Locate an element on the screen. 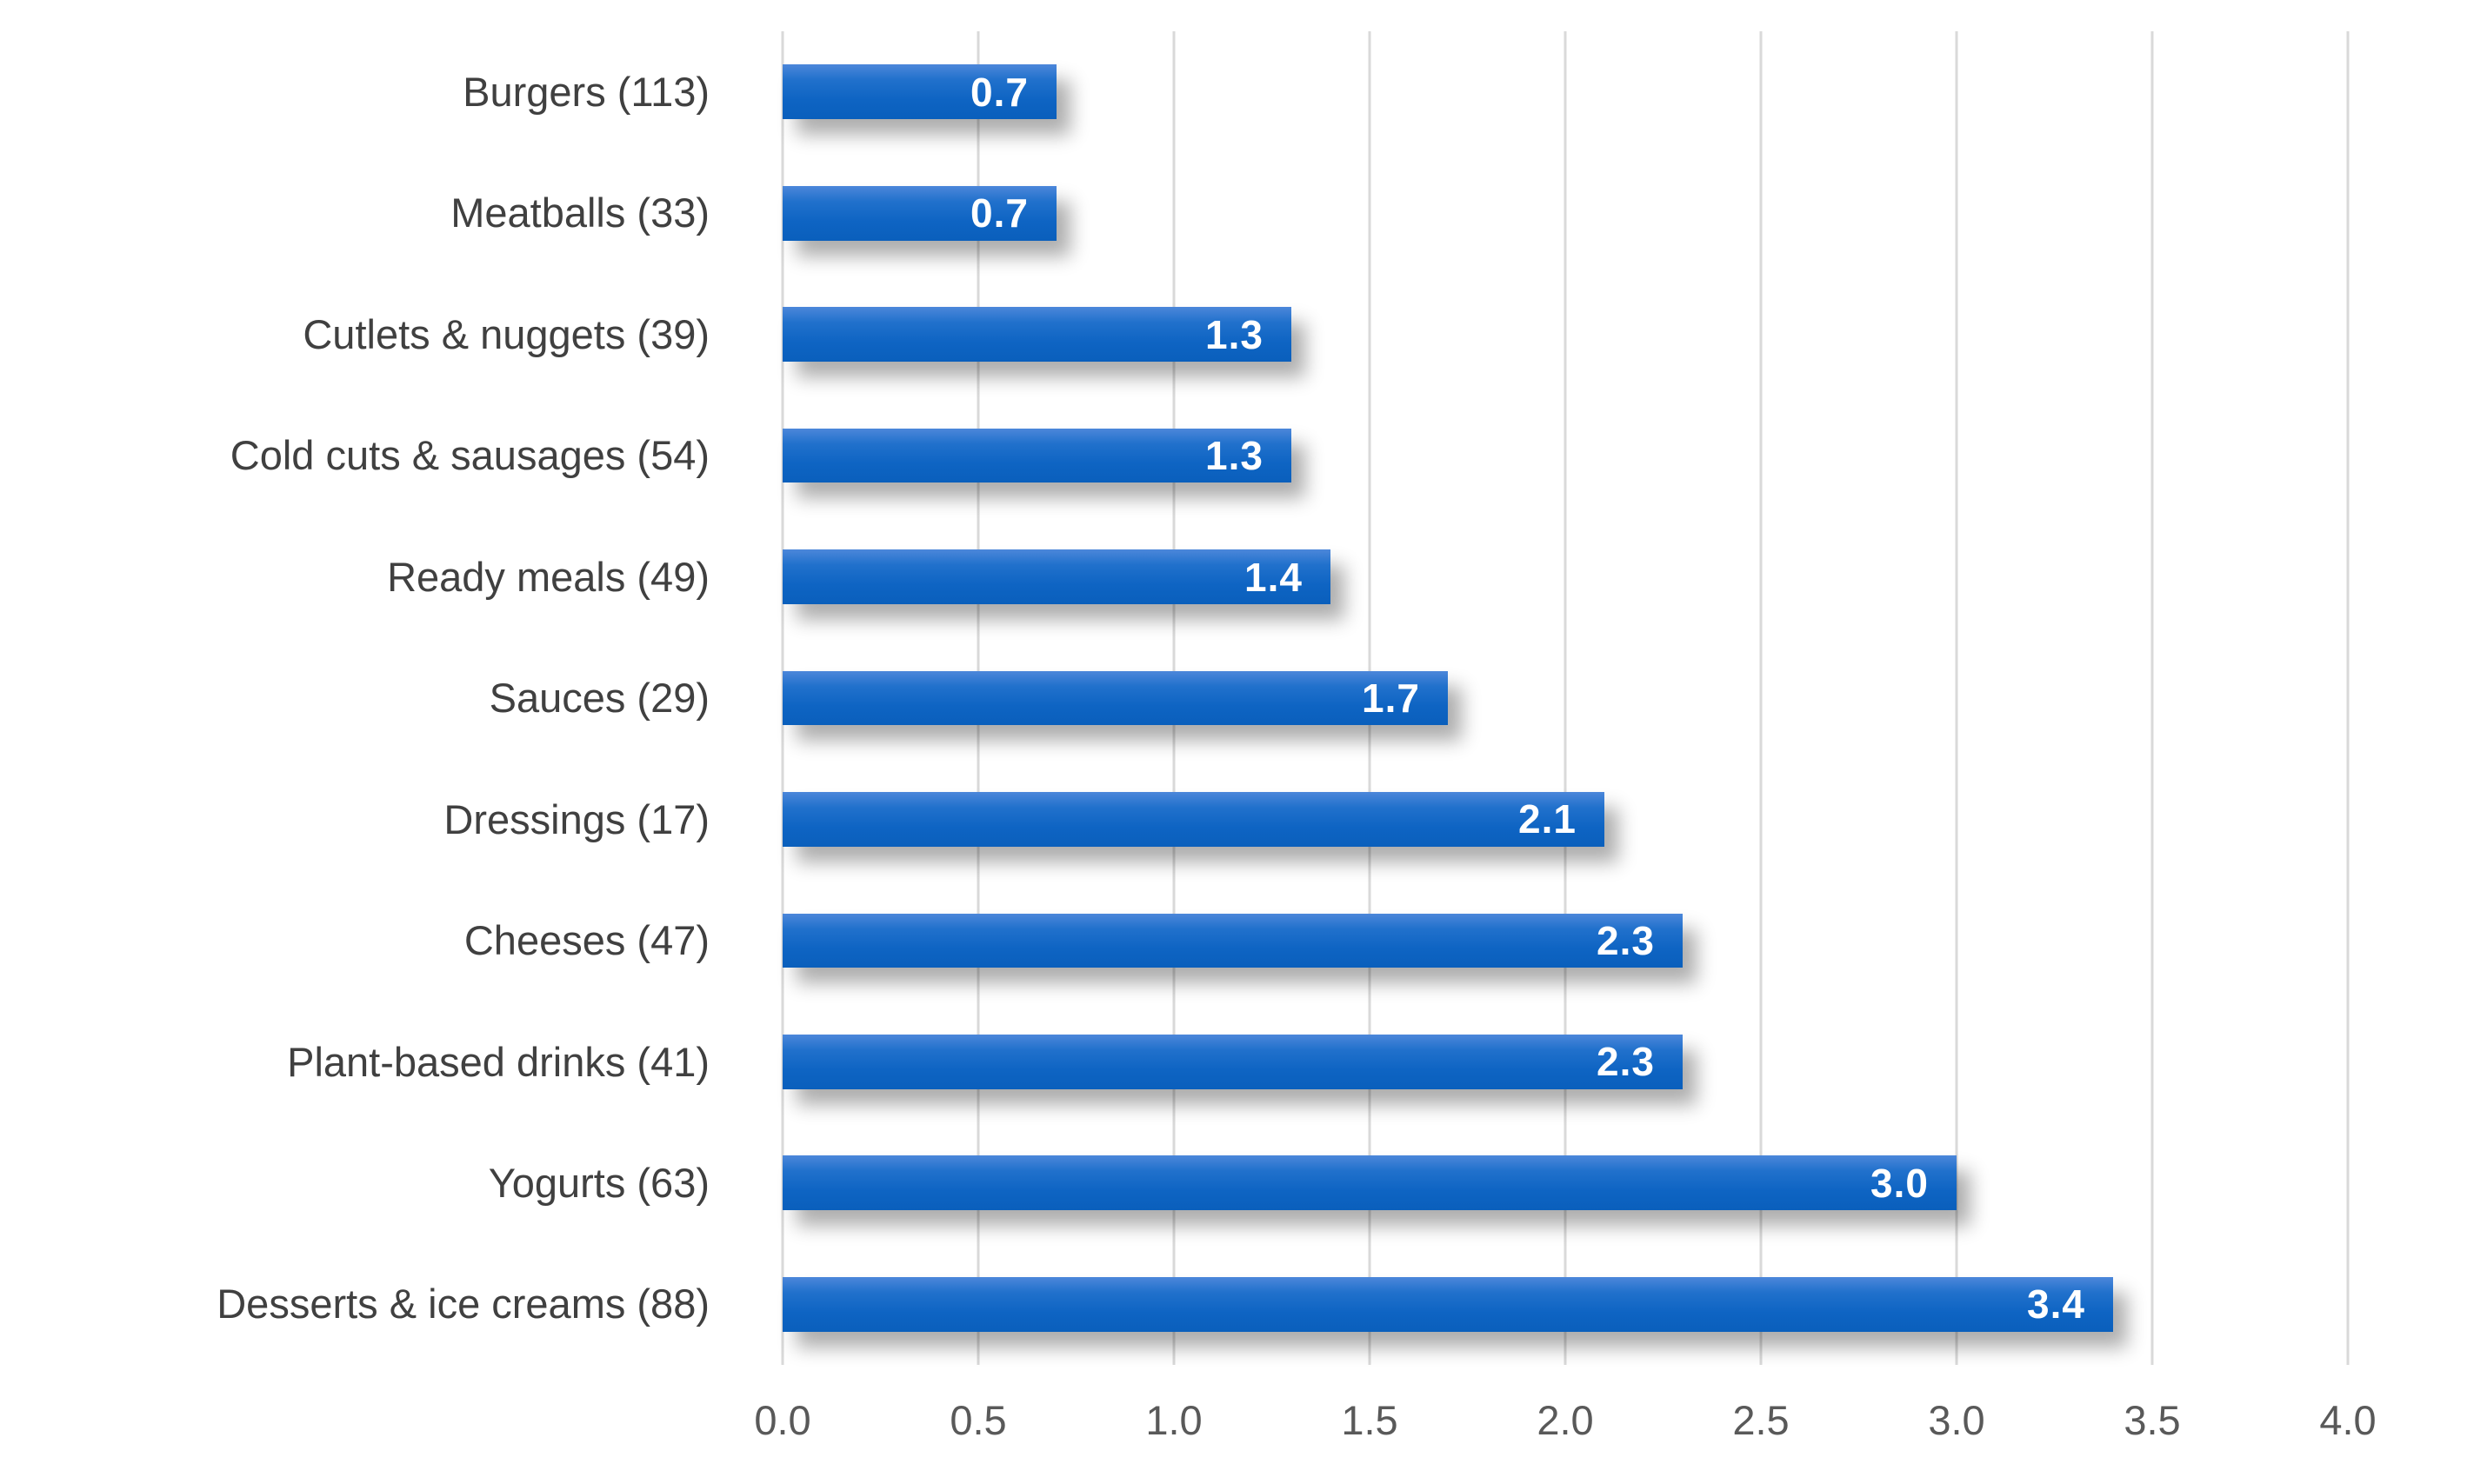 Image resolution: width=2467 pixels, height=1484 pixels. category-label: Meatballs (33) is located at coordinates (580, 213).